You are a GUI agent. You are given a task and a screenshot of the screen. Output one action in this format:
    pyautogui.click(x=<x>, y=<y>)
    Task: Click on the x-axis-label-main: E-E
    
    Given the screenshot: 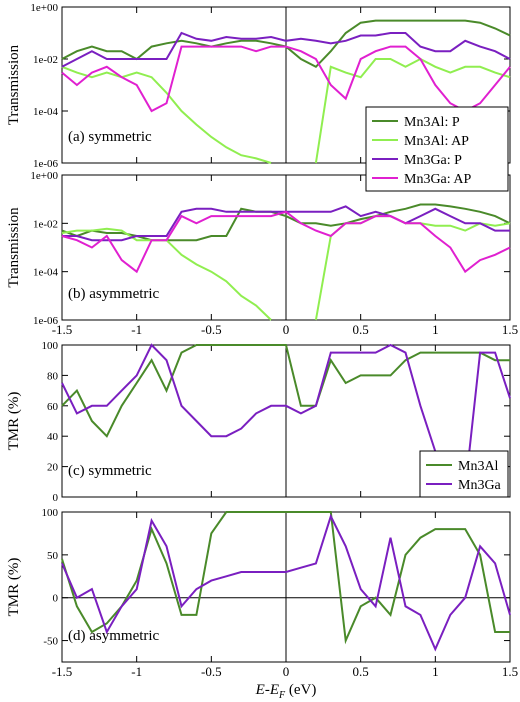 What is the action you would take?
    pyautogui.click(x=267, y=690)
    